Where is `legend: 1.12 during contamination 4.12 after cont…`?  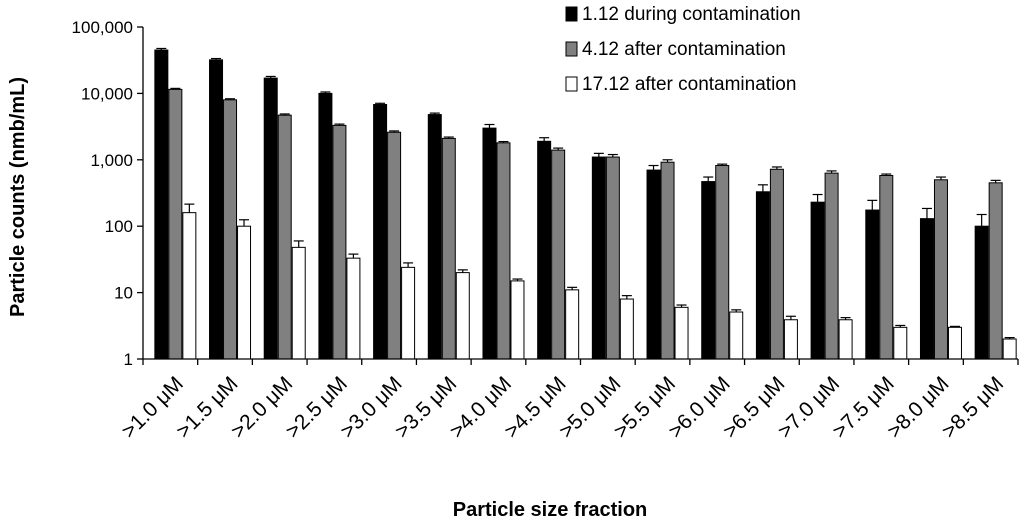
legend: 1.12 during contamination 4.12 after cont… is located at coordinates (683, 49).